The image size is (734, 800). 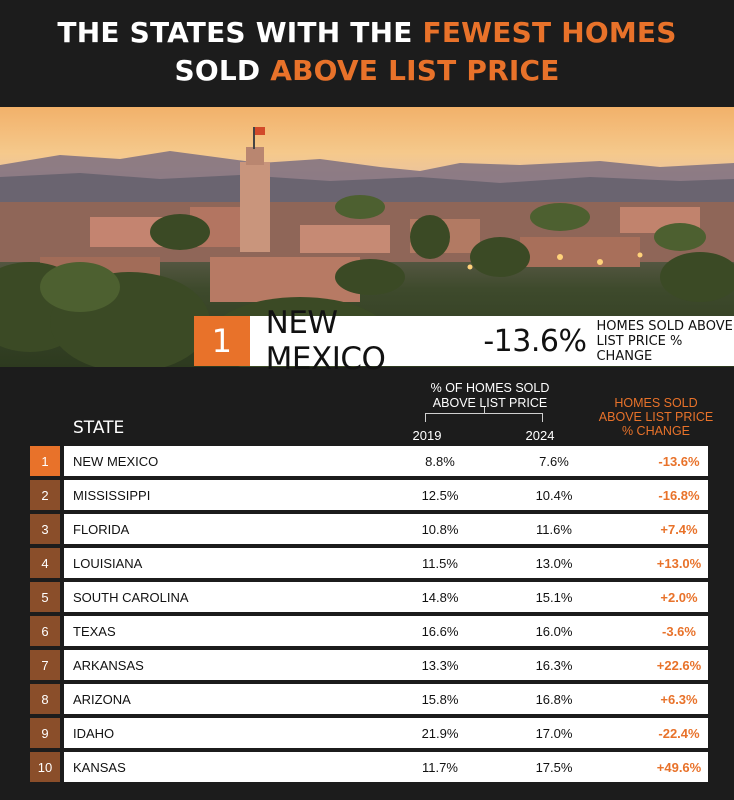 I want to click on header-change: HOMES SOLD ABOVE LIST PRICE % CHANGE, so click(x=656, y=417).